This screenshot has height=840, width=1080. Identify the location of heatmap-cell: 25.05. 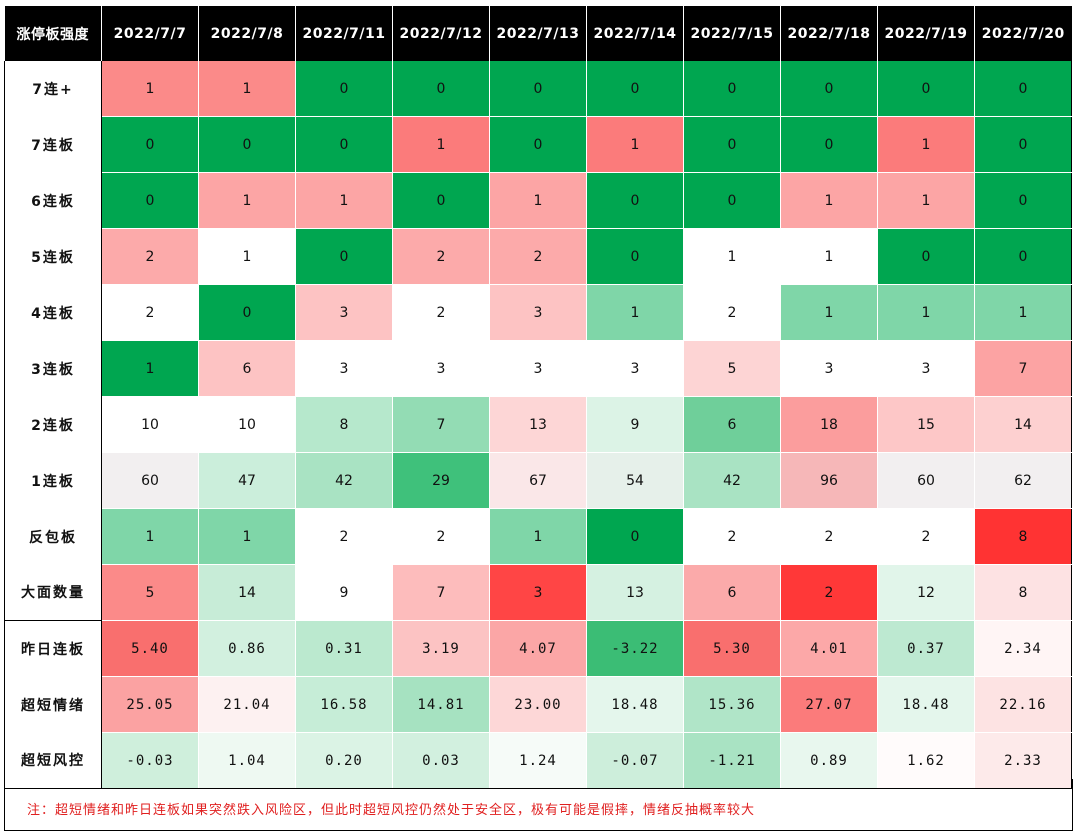
(150, 704).